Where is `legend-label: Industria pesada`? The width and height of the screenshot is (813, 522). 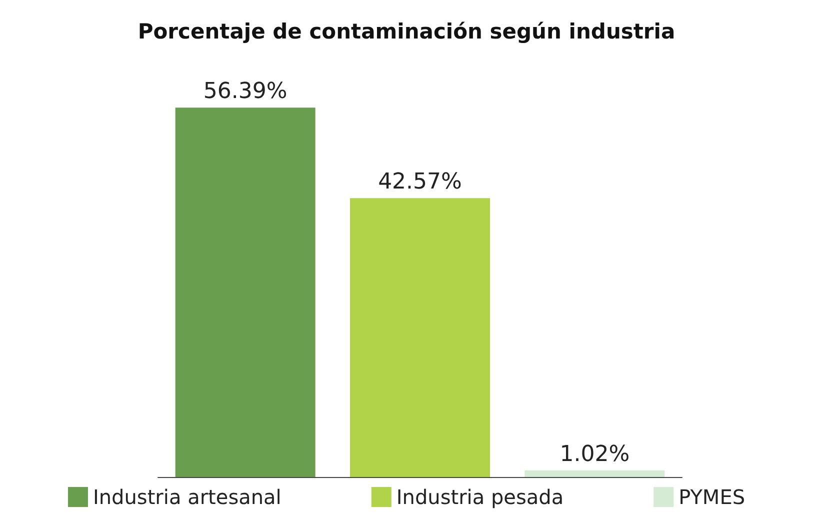
legend-label: Industria pesada is located at coordinates (480, 497).